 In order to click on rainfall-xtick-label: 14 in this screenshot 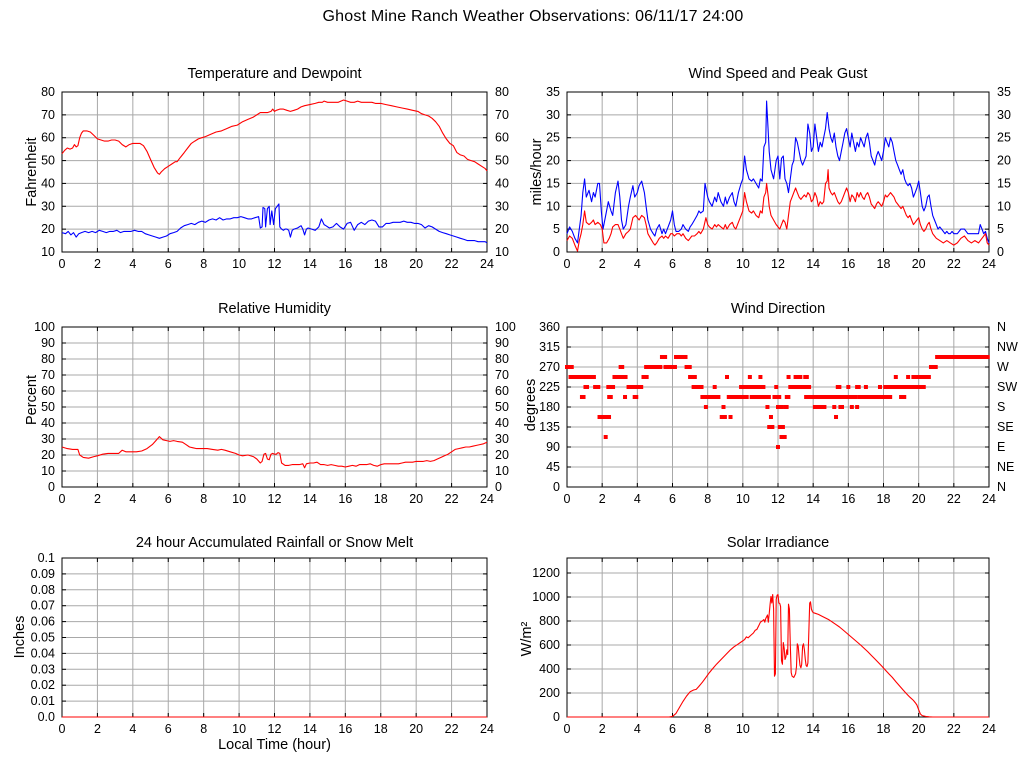, I will do `click(310, 729)`.